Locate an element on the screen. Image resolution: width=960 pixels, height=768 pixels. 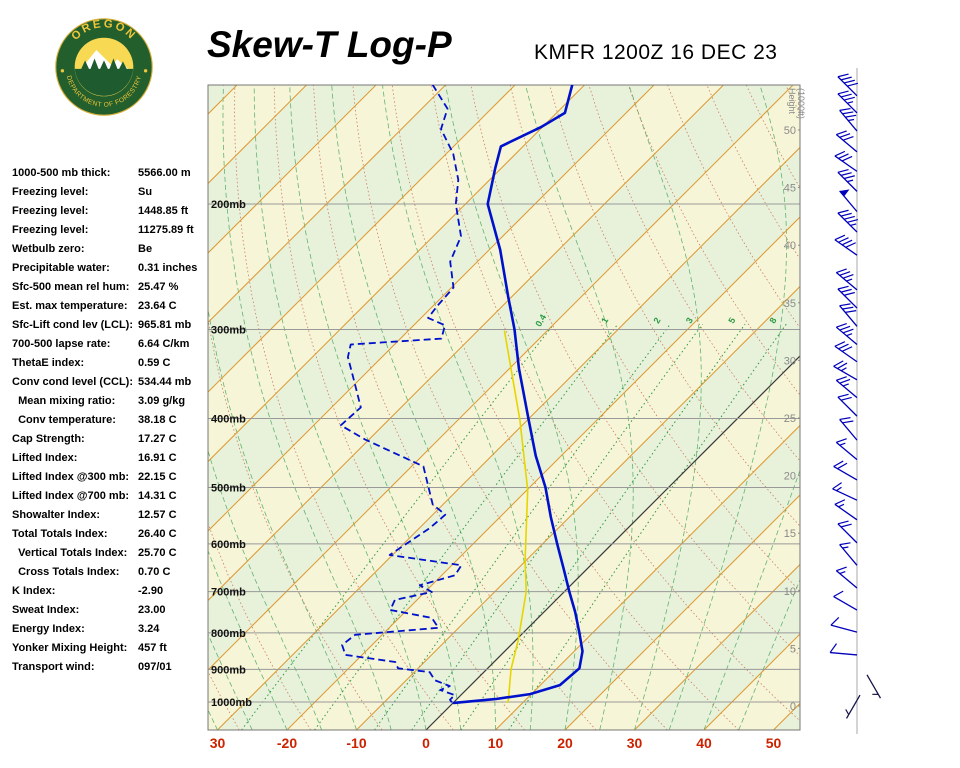
index-row: Total Totals Index: 26.40 C is located at coordinates (110, 537).